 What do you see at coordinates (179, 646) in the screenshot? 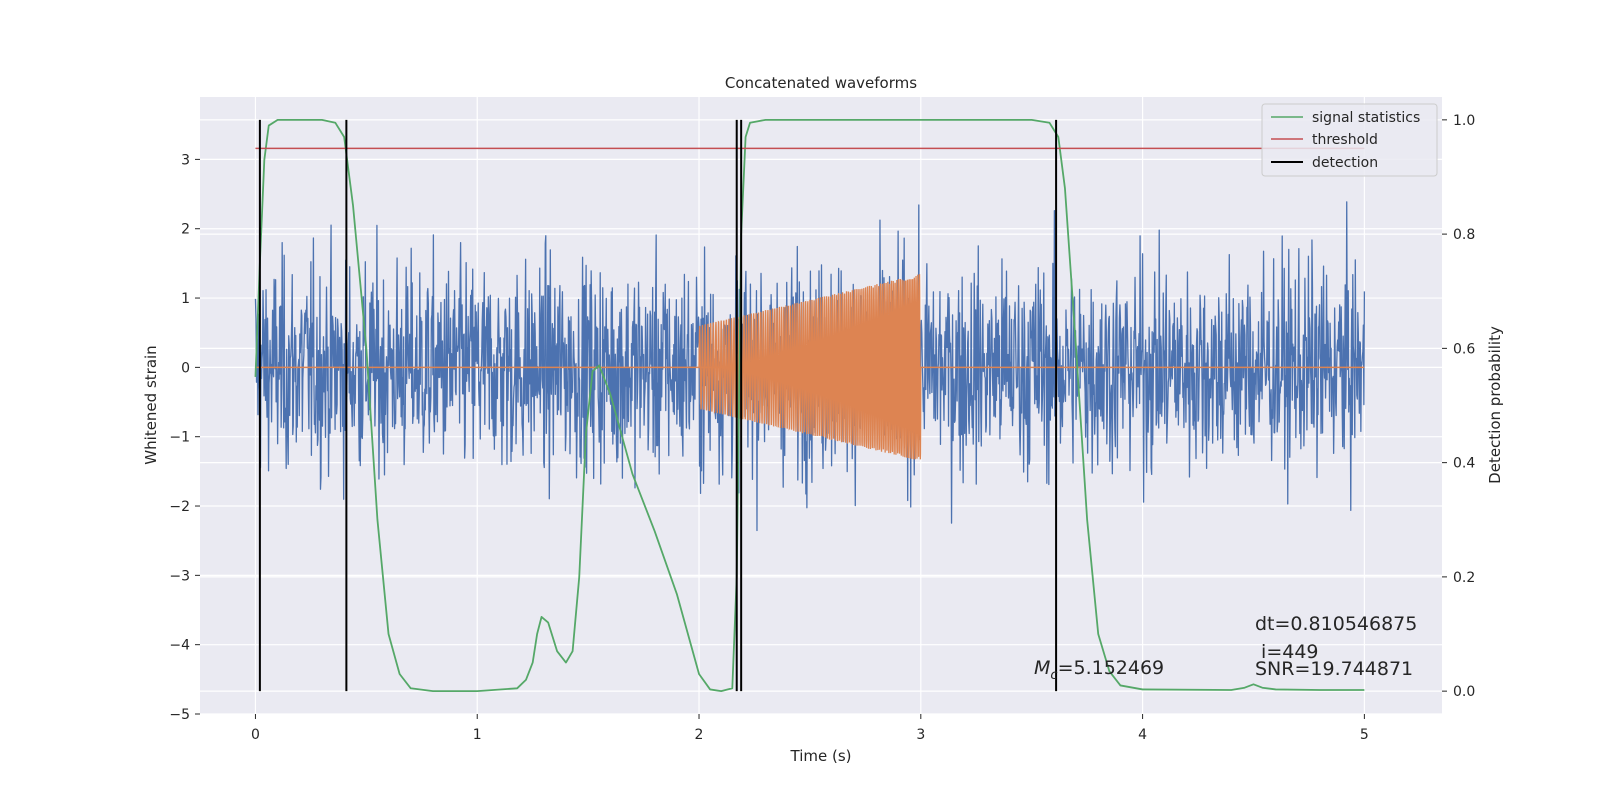
I see `y-left-tick-label: −4` at bounding box center [179, 646].